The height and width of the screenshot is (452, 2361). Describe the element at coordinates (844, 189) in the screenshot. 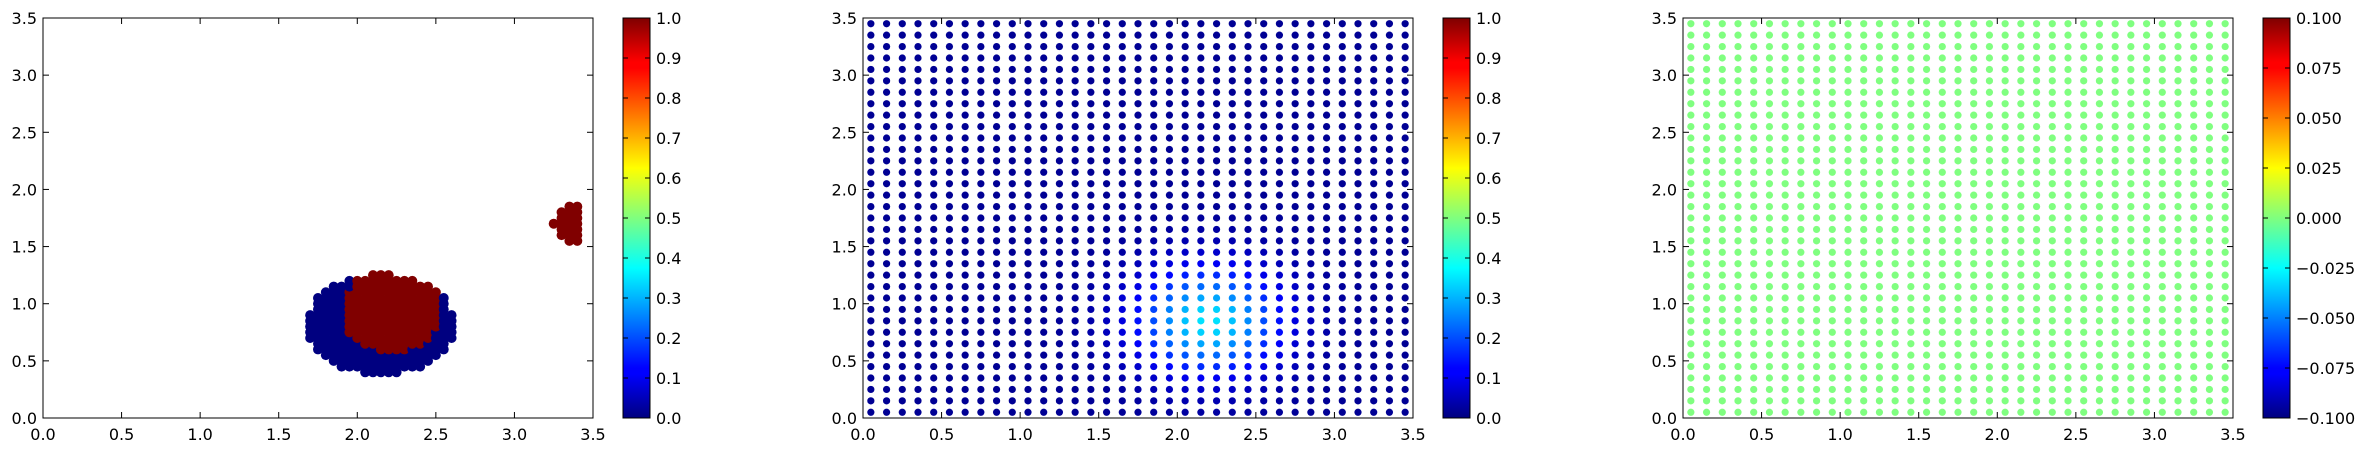

I see `panel-2-y-tick-label: 2.0` at that location.